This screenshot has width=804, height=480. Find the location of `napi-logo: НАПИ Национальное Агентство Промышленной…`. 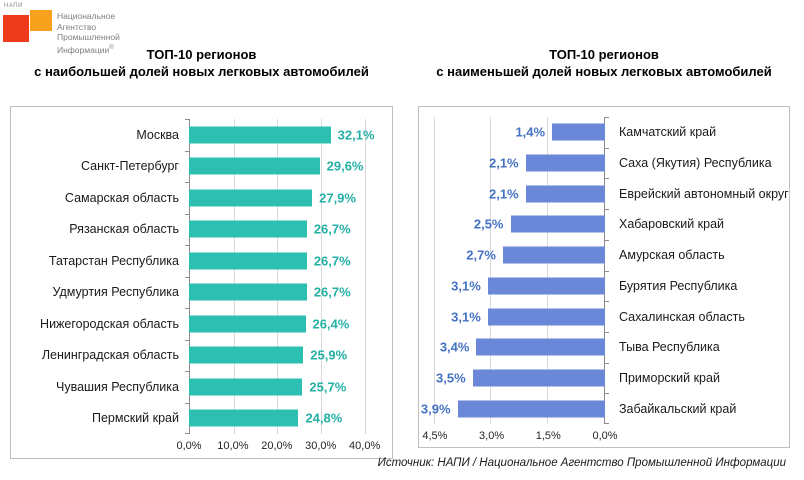

napi-logo: НАПИ Национальное Агентство Промышленной… is located at coordinates (102, 28).